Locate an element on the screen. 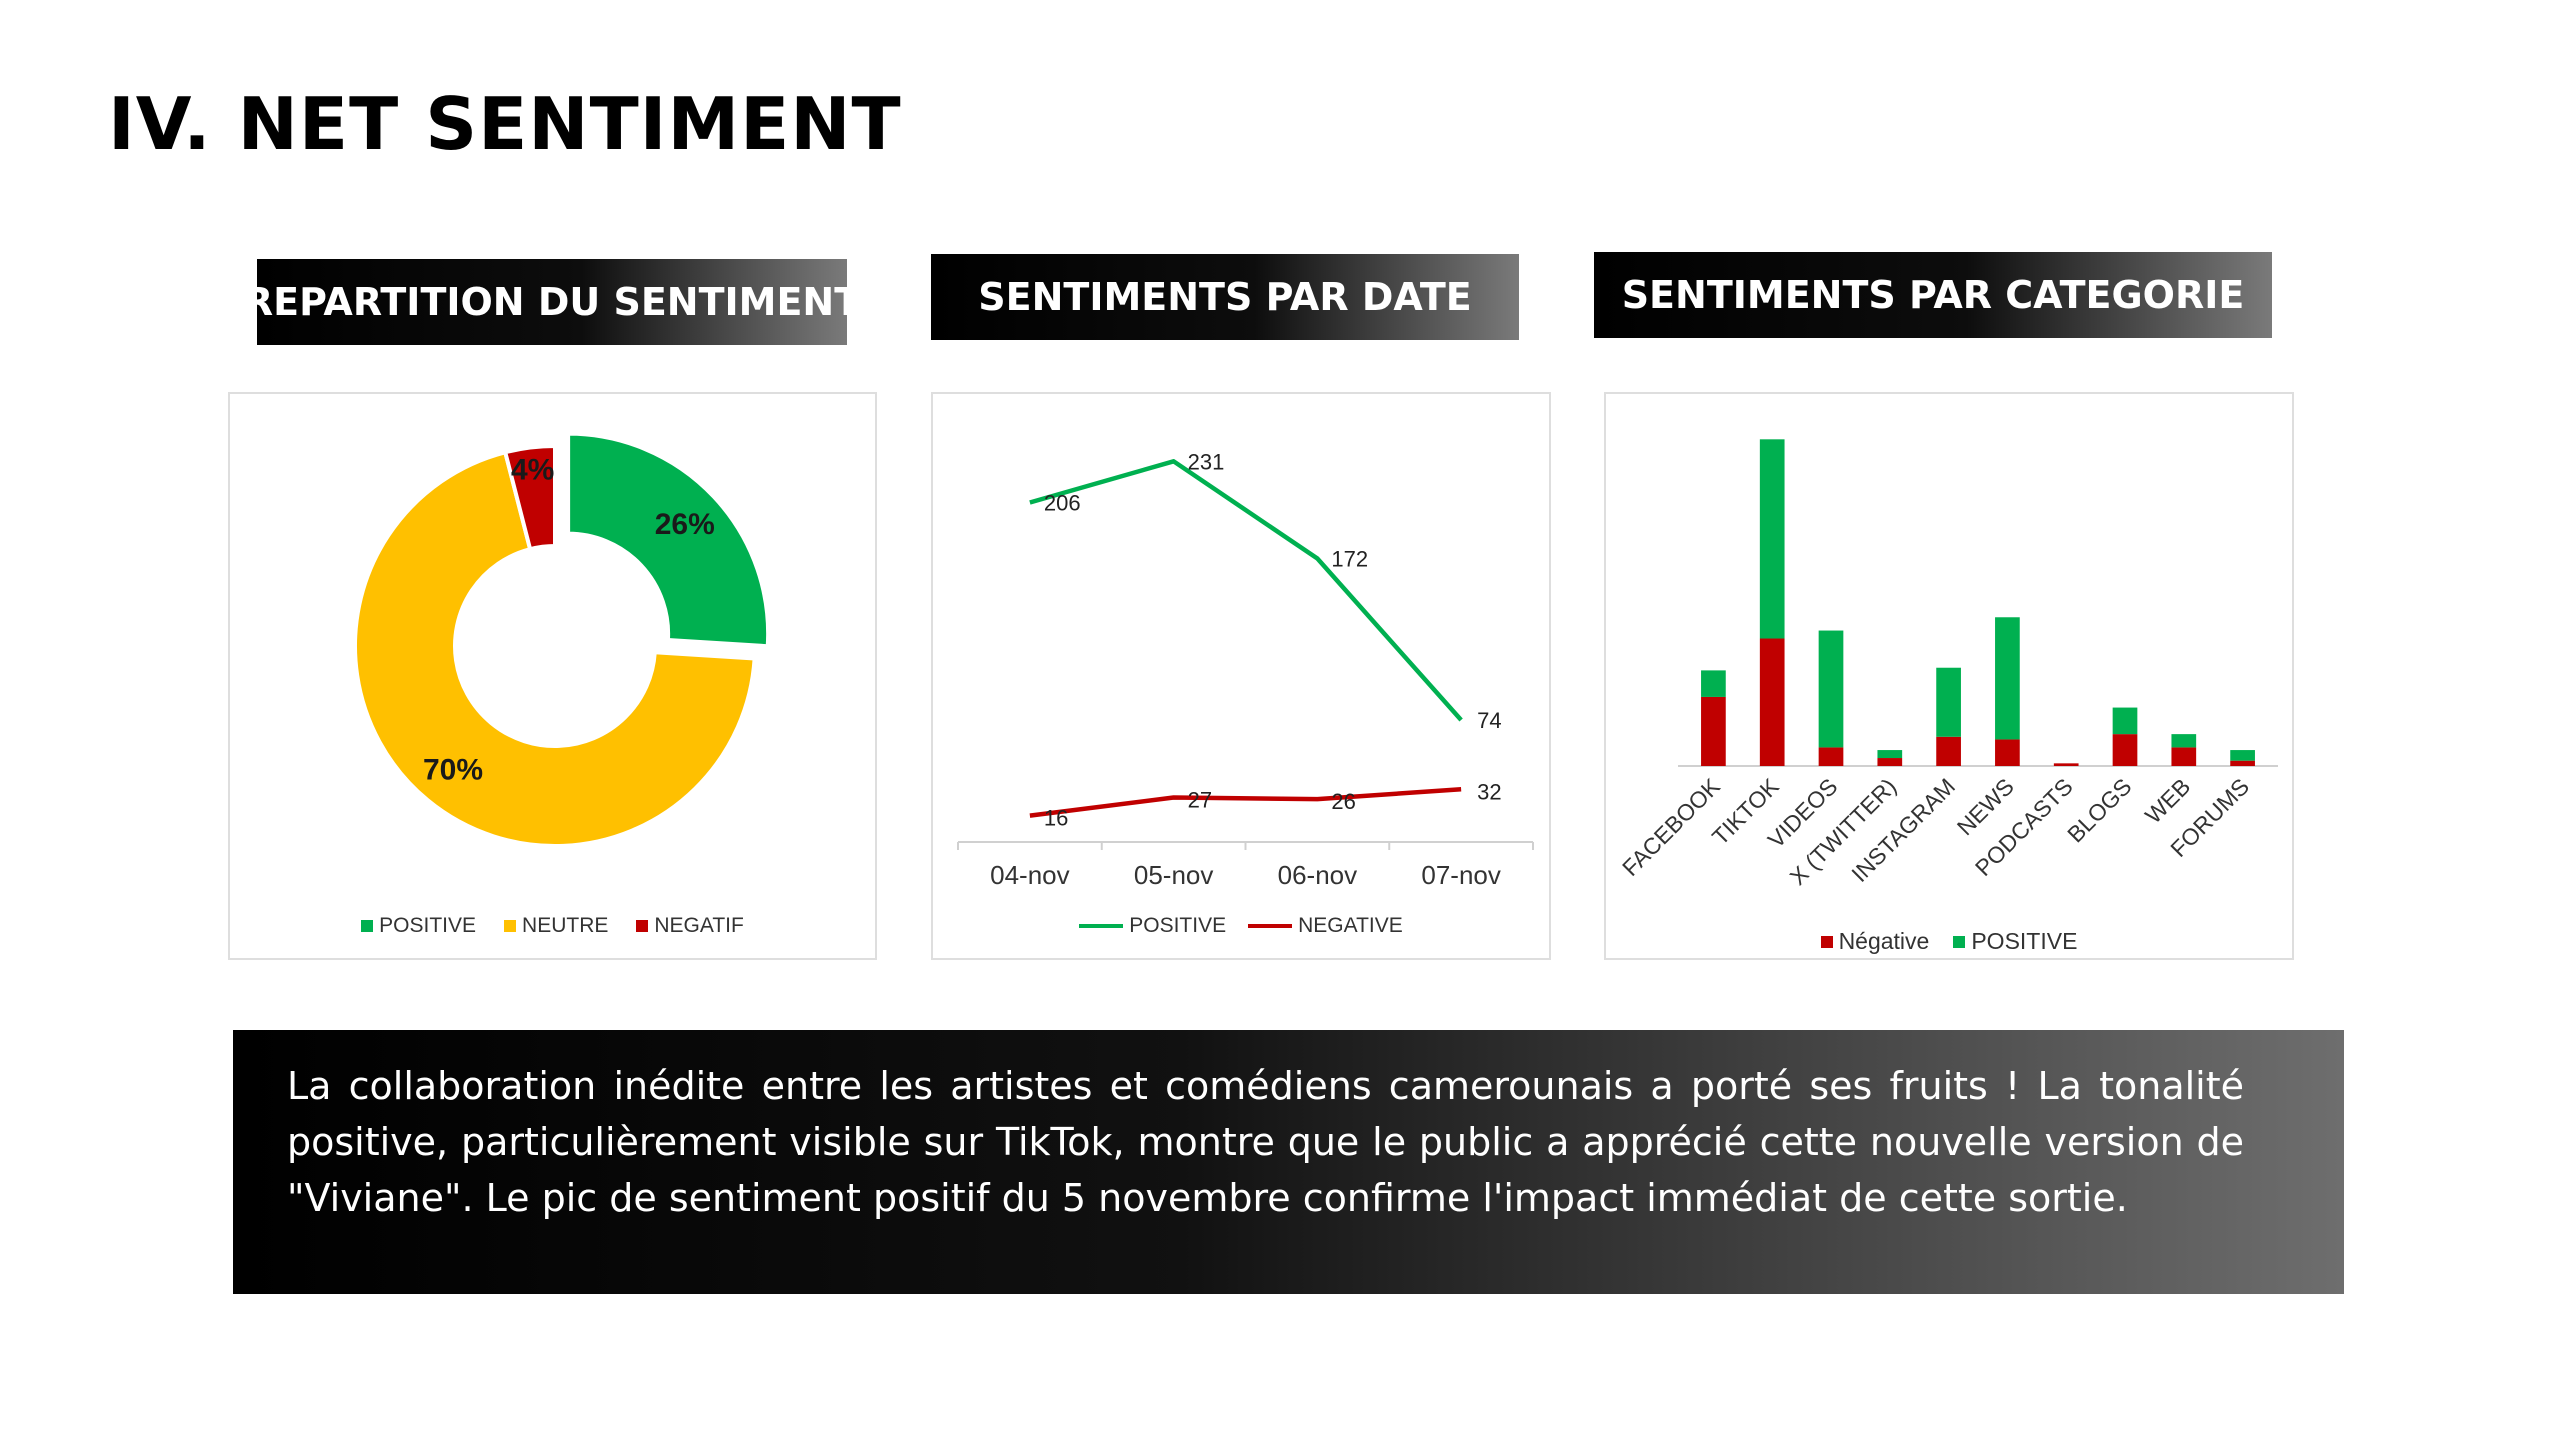 Image resolution: width=2560 pixels, height=1440 pixels. legend-label: NEUTRE is located at coordinates (565, 925).